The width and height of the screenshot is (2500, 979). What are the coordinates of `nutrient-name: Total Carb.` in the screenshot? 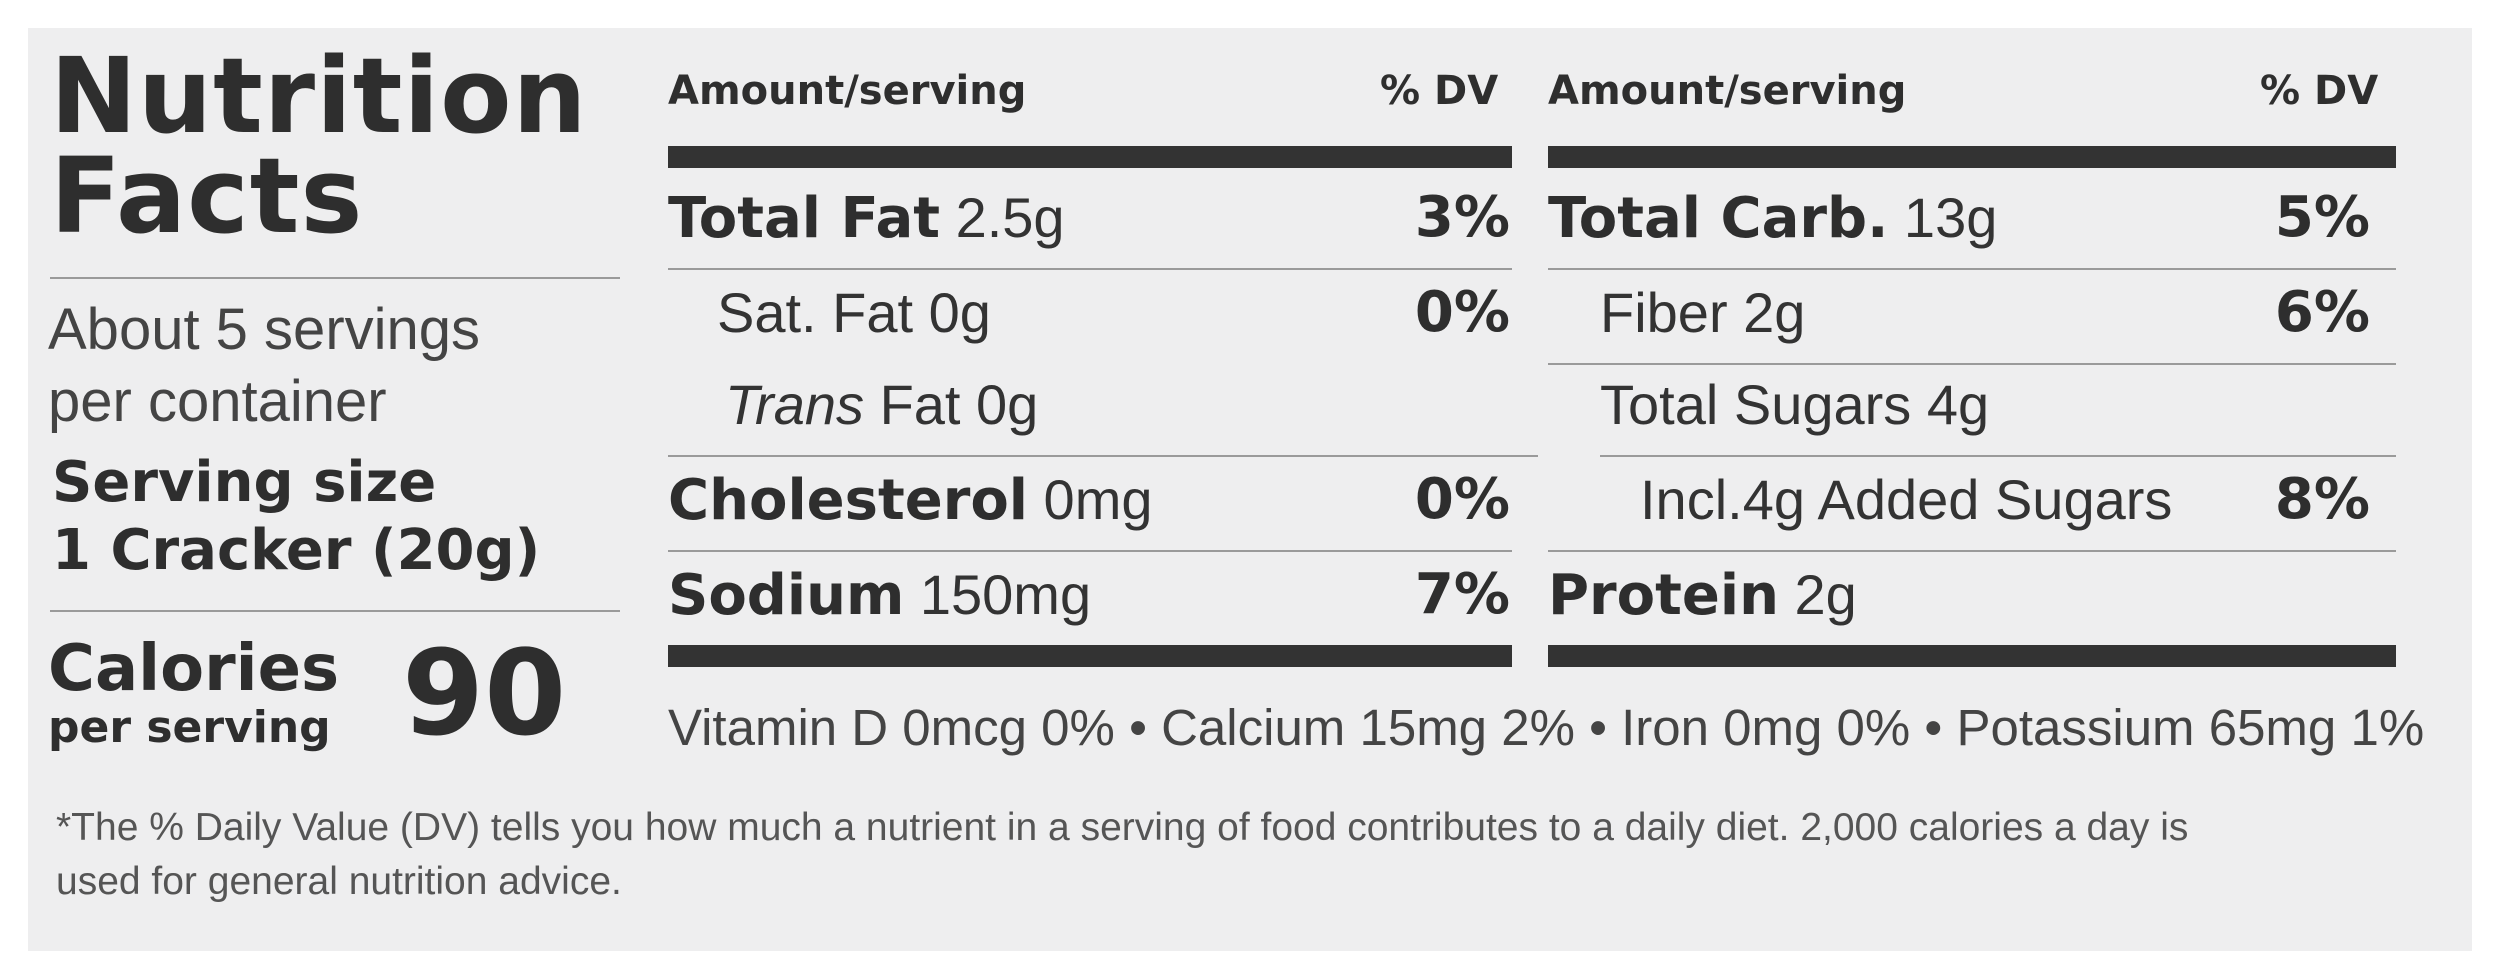 It's located at (1718, 218).